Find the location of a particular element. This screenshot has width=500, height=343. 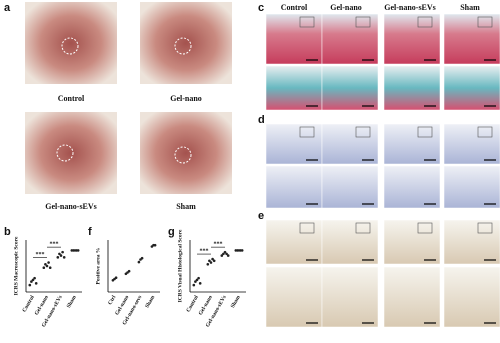

photo-label: Gel-nano is located at coordinates (186, 98).